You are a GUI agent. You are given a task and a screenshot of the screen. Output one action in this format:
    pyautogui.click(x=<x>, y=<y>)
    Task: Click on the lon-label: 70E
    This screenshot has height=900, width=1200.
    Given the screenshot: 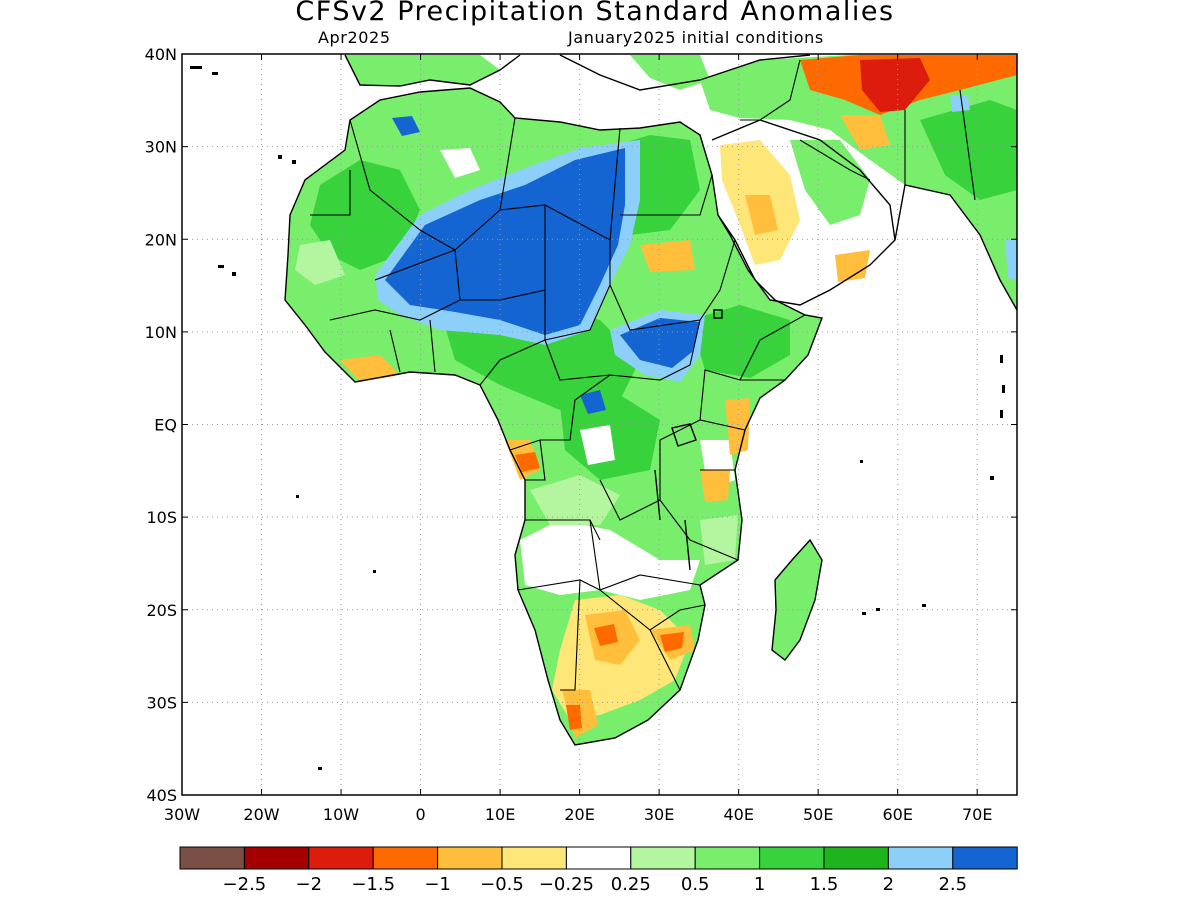 What is the action you would take?
    pyautogui.click(x=977, y=814)
    